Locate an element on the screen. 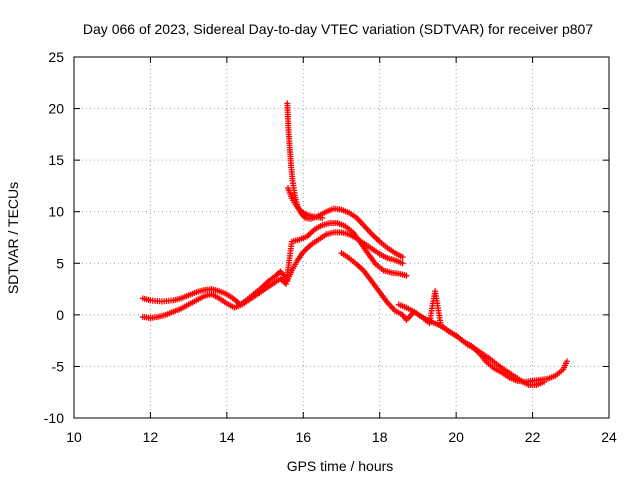  x-axis-label: GPS time / hours is located at coordinates (340, 466).